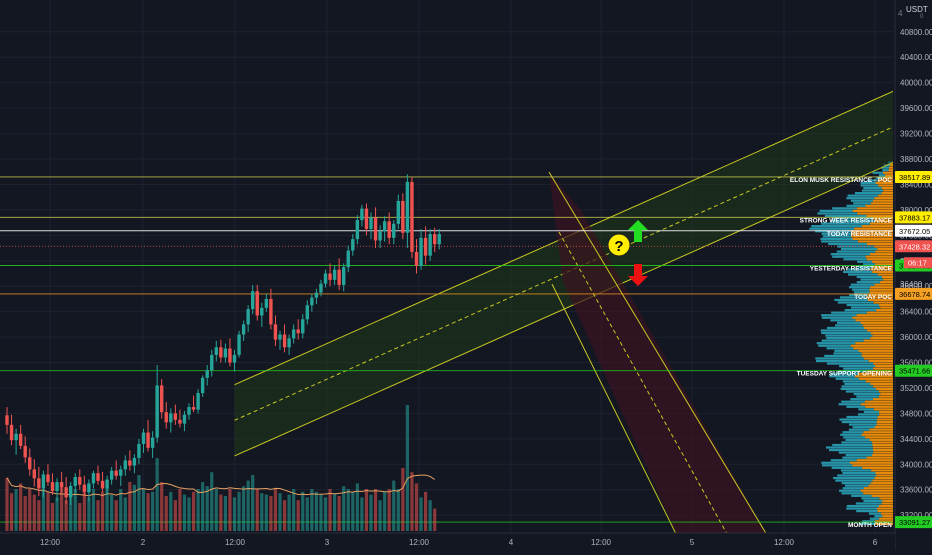 This screenshot has height=555, width=932. I want to click on corner-glyph-right: 0, so click(922, 17).